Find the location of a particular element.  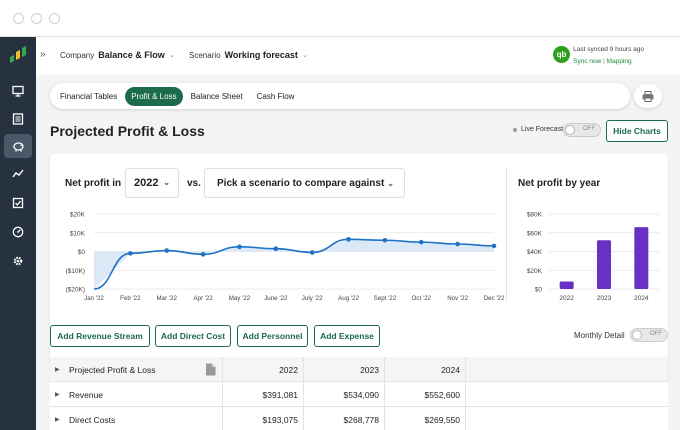

x-tick-label: Apr '22 is located at coordinates (203, 298).